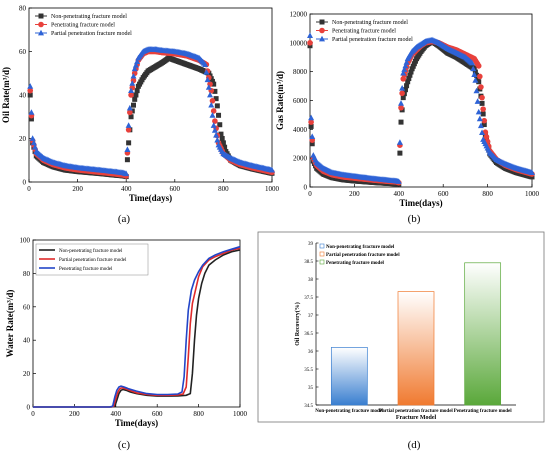  I want to click on y-tick-label: 35, so click(311, 388).